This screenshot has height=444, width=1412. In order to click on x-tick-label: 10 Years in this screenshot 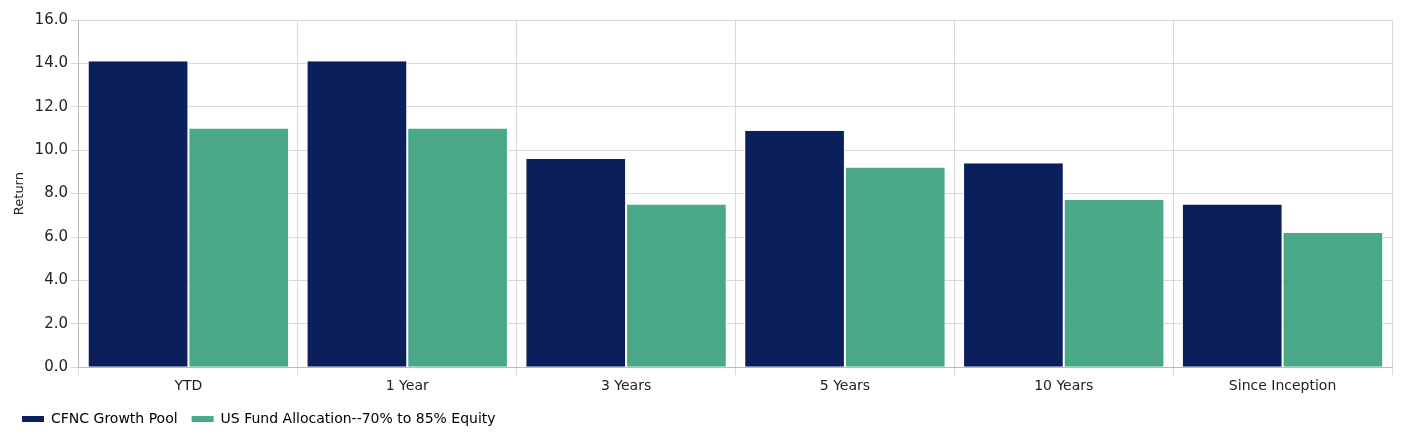, I will do `click(1064, 385)`.